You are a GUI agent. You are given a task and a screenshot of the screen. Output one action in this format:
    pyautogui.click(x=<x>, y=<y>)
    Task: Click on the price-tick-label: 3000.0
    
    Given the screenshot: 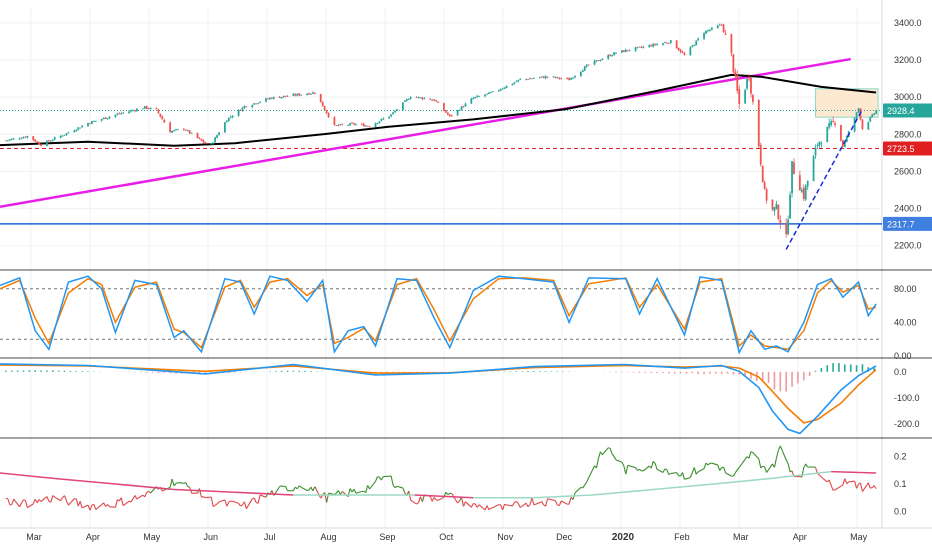 What is the action you would take?
    pyautogui.click(x=908, y=97)
    